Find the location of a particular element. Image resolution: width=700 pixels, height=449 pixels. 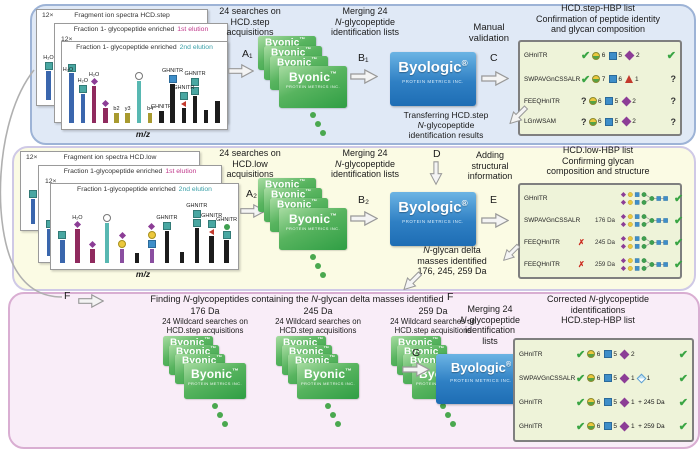

peak-marker-sqB is located at coordinates (172, 79).